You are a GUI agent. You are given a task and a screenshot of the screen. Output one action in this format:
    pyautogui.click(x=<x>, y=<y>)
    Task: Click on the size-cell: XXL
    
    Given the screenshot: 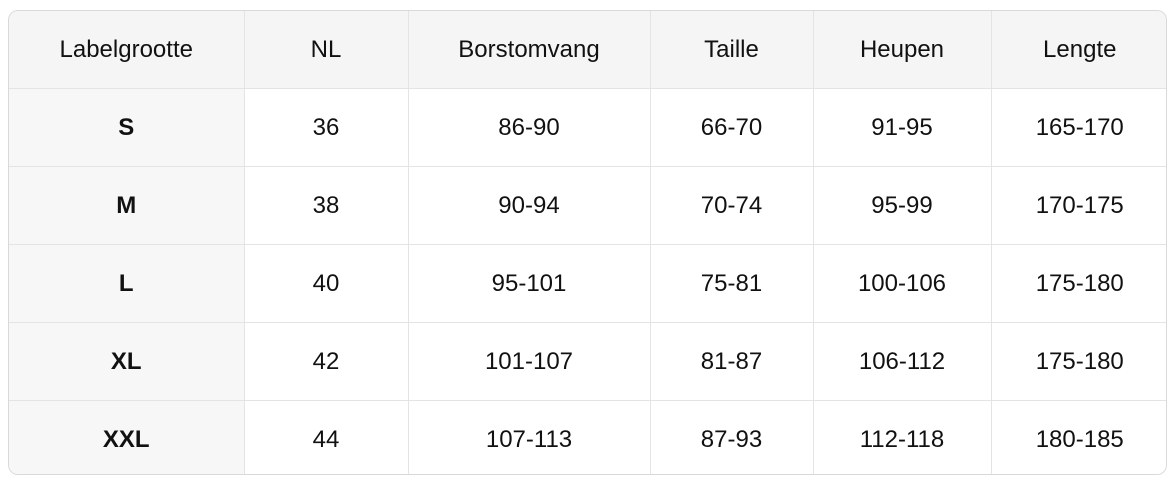 What is the action you would take?
    pyautogui.click(x=127, y=437)
    